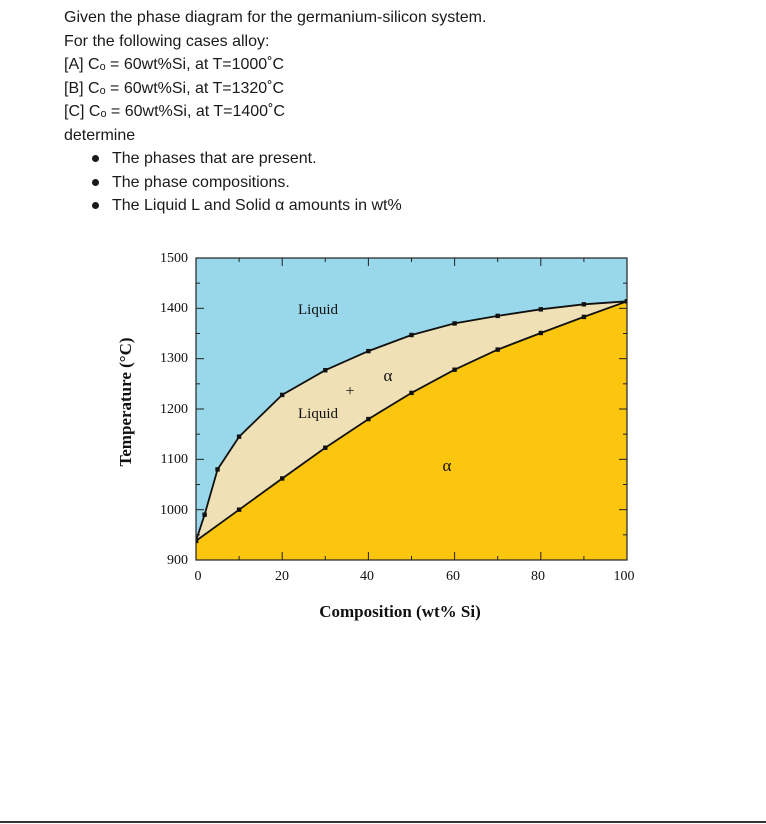 Image resolution: width=766 pixels, height=824 pixels. Describe the element at coordinates (453, 576) in the screenshot. I see `x-tick-label: 60` at that location.